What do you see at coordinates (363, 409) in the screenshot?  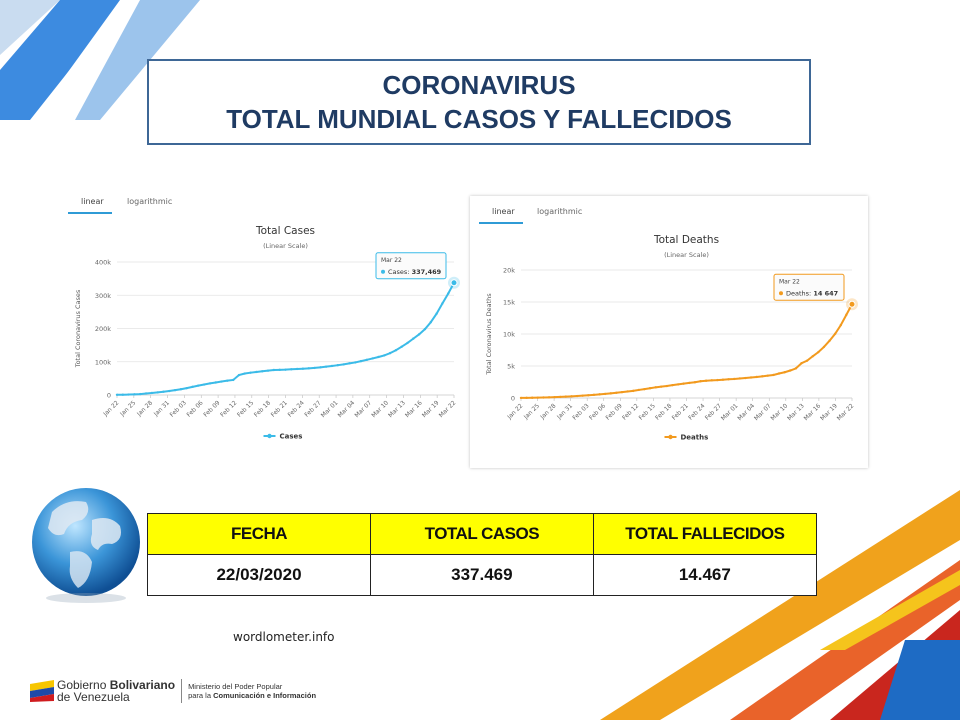 I see `x-tick-label: Mar 07` at bounding box center [363, 409].